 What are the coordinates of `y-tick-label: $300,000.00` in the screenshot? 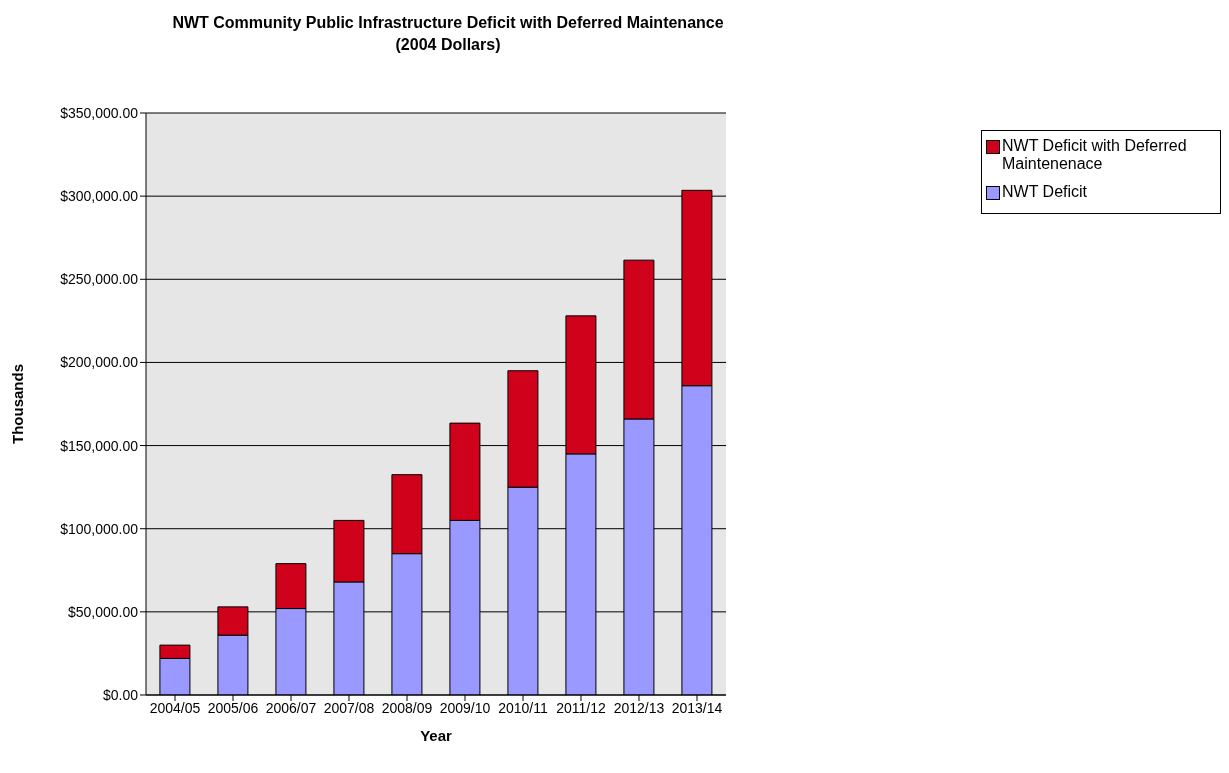 It's located at (99, 196).